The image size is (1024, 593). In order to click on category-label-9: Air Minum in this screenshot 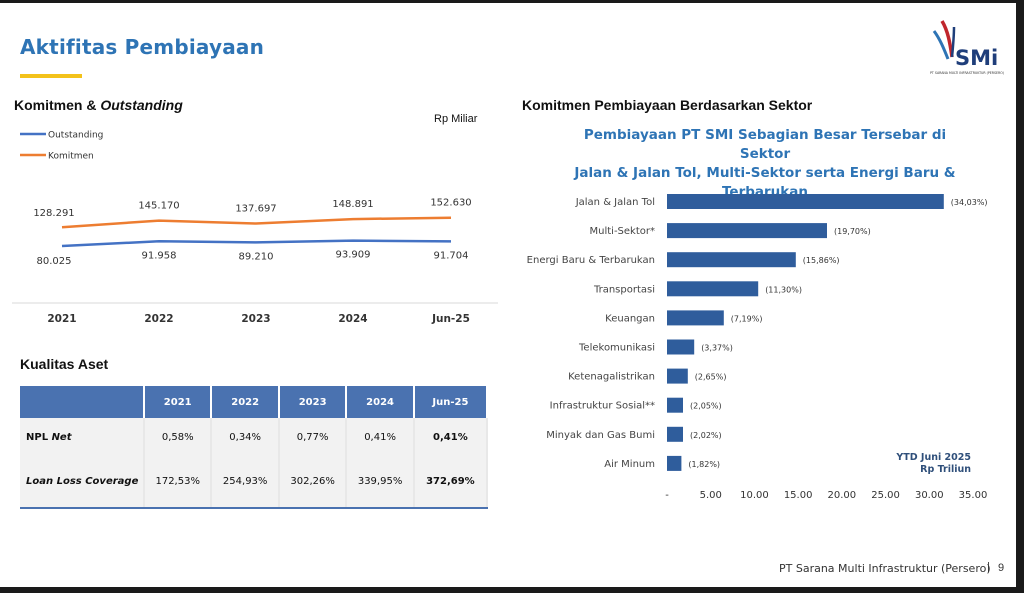, I will do `click(629, 464)`.